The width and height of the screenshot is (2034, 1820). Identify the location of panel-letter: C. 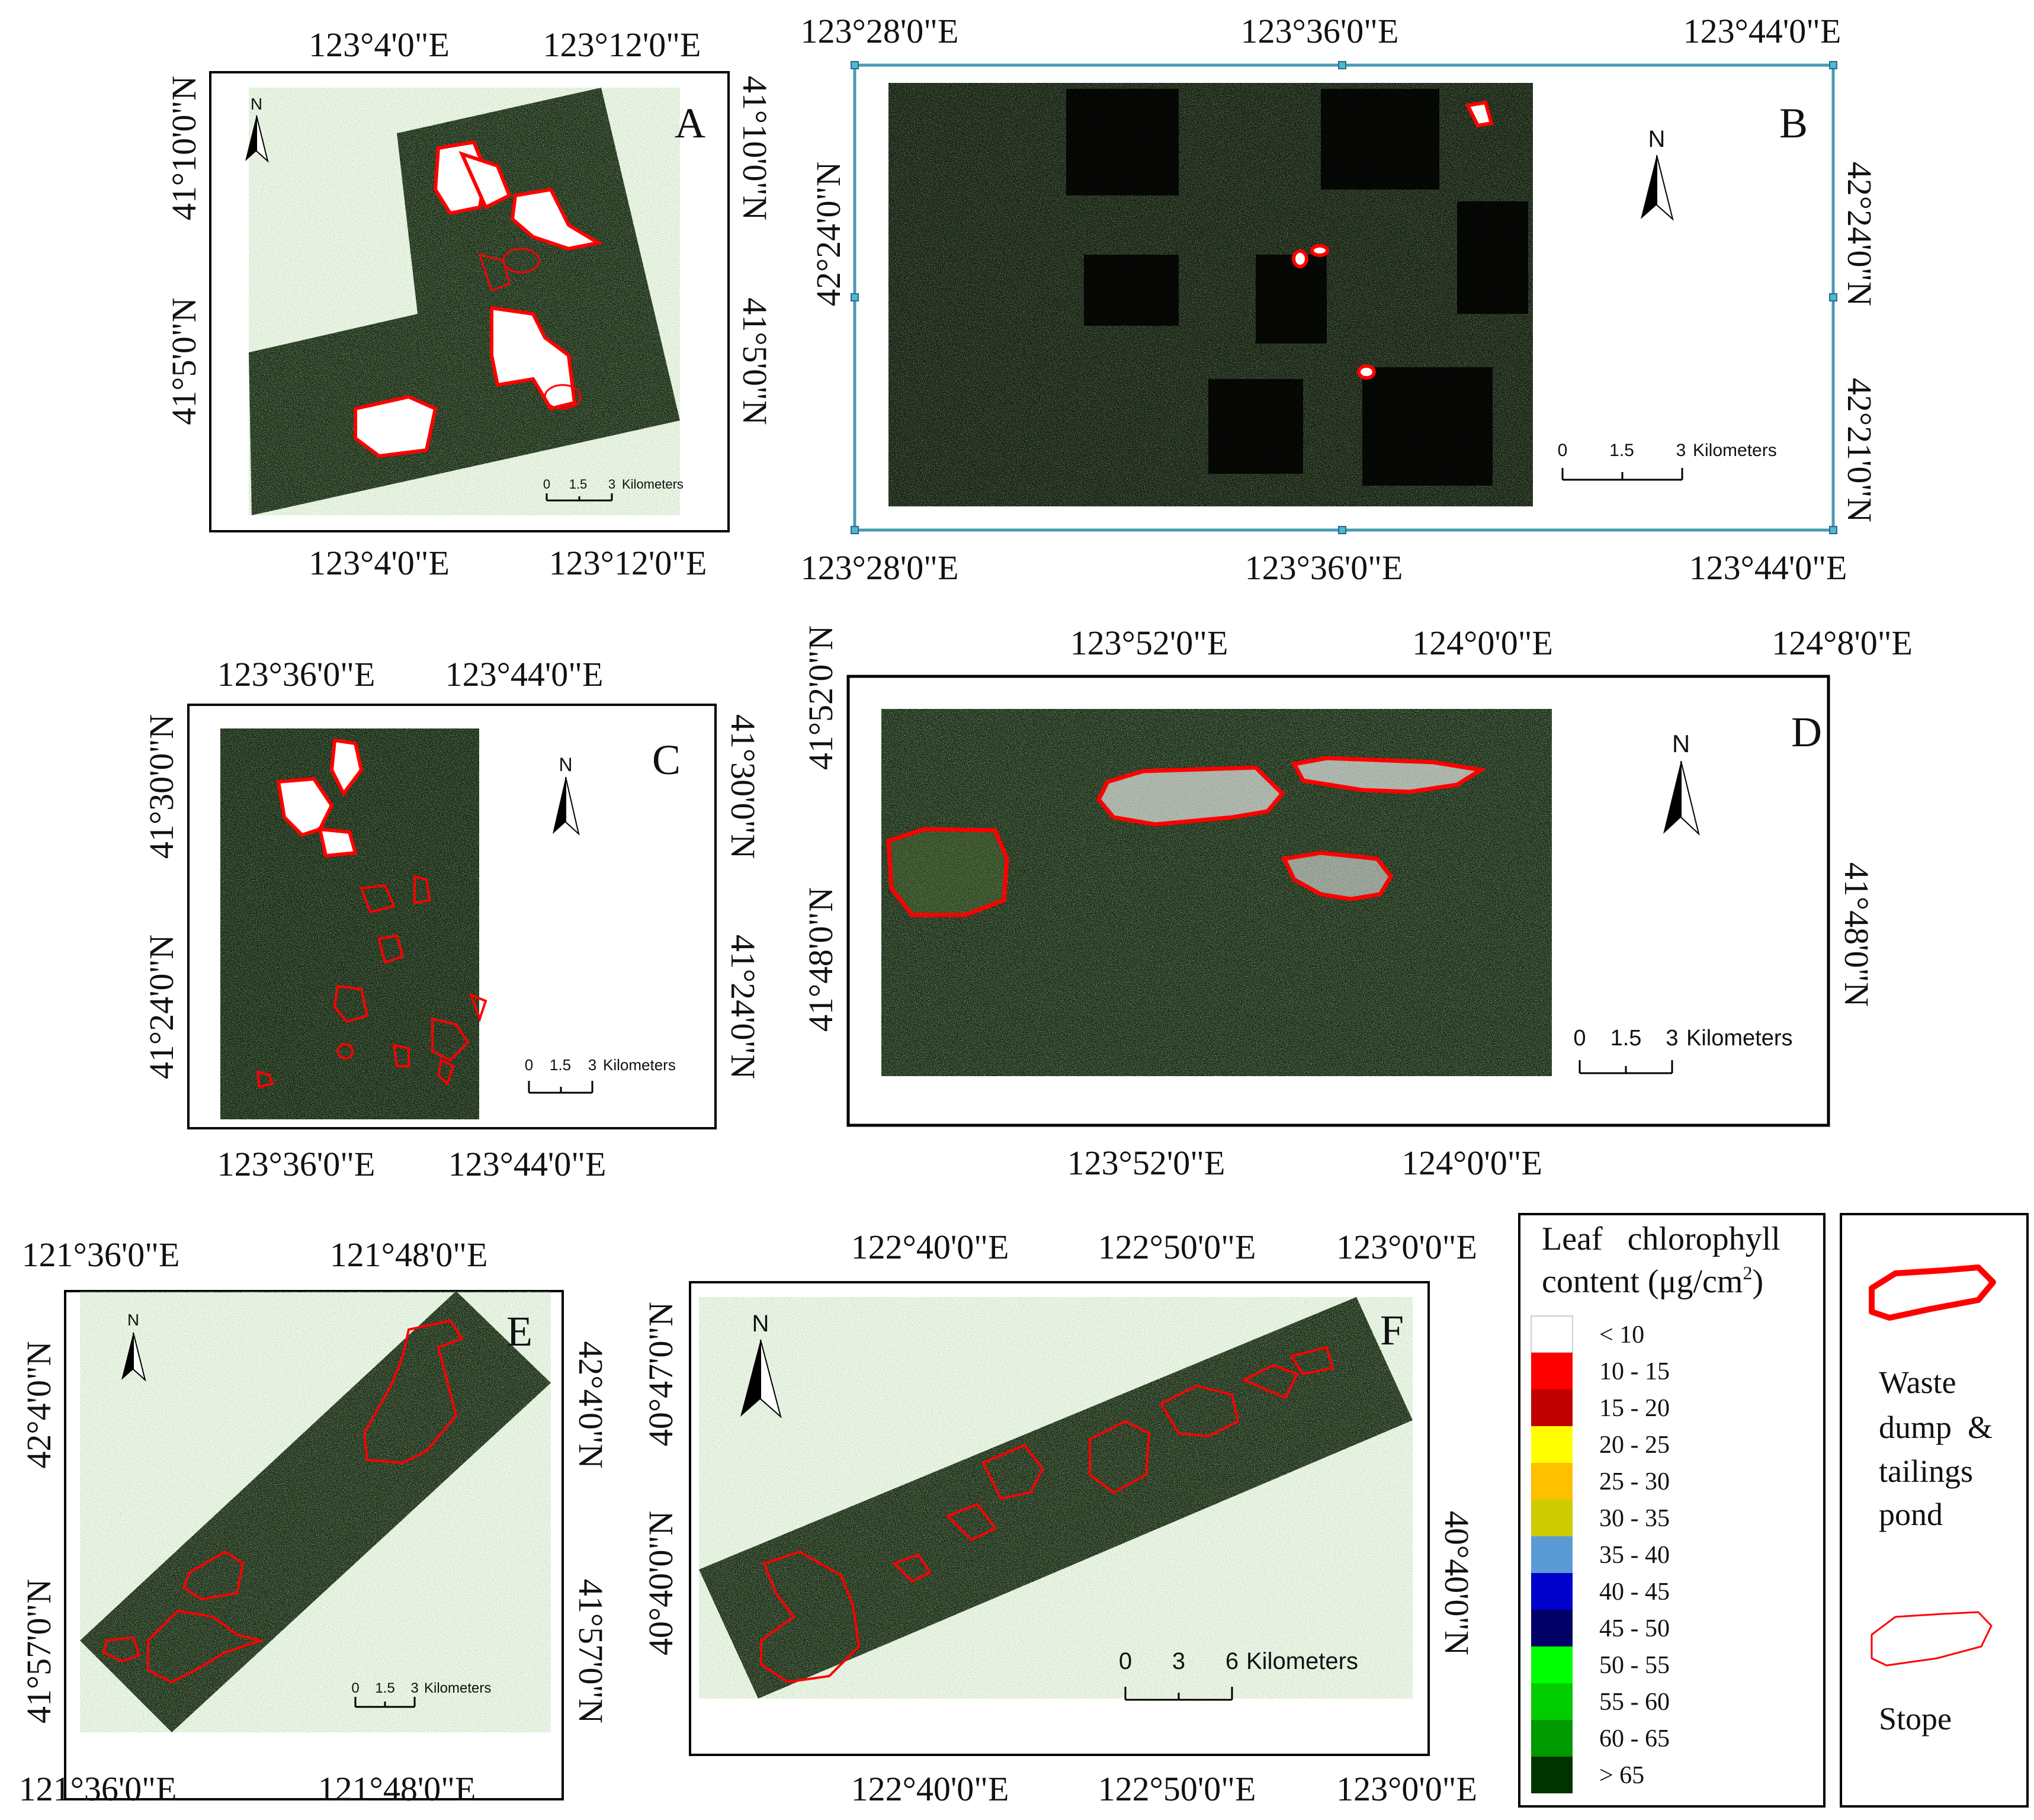
(666, 760).